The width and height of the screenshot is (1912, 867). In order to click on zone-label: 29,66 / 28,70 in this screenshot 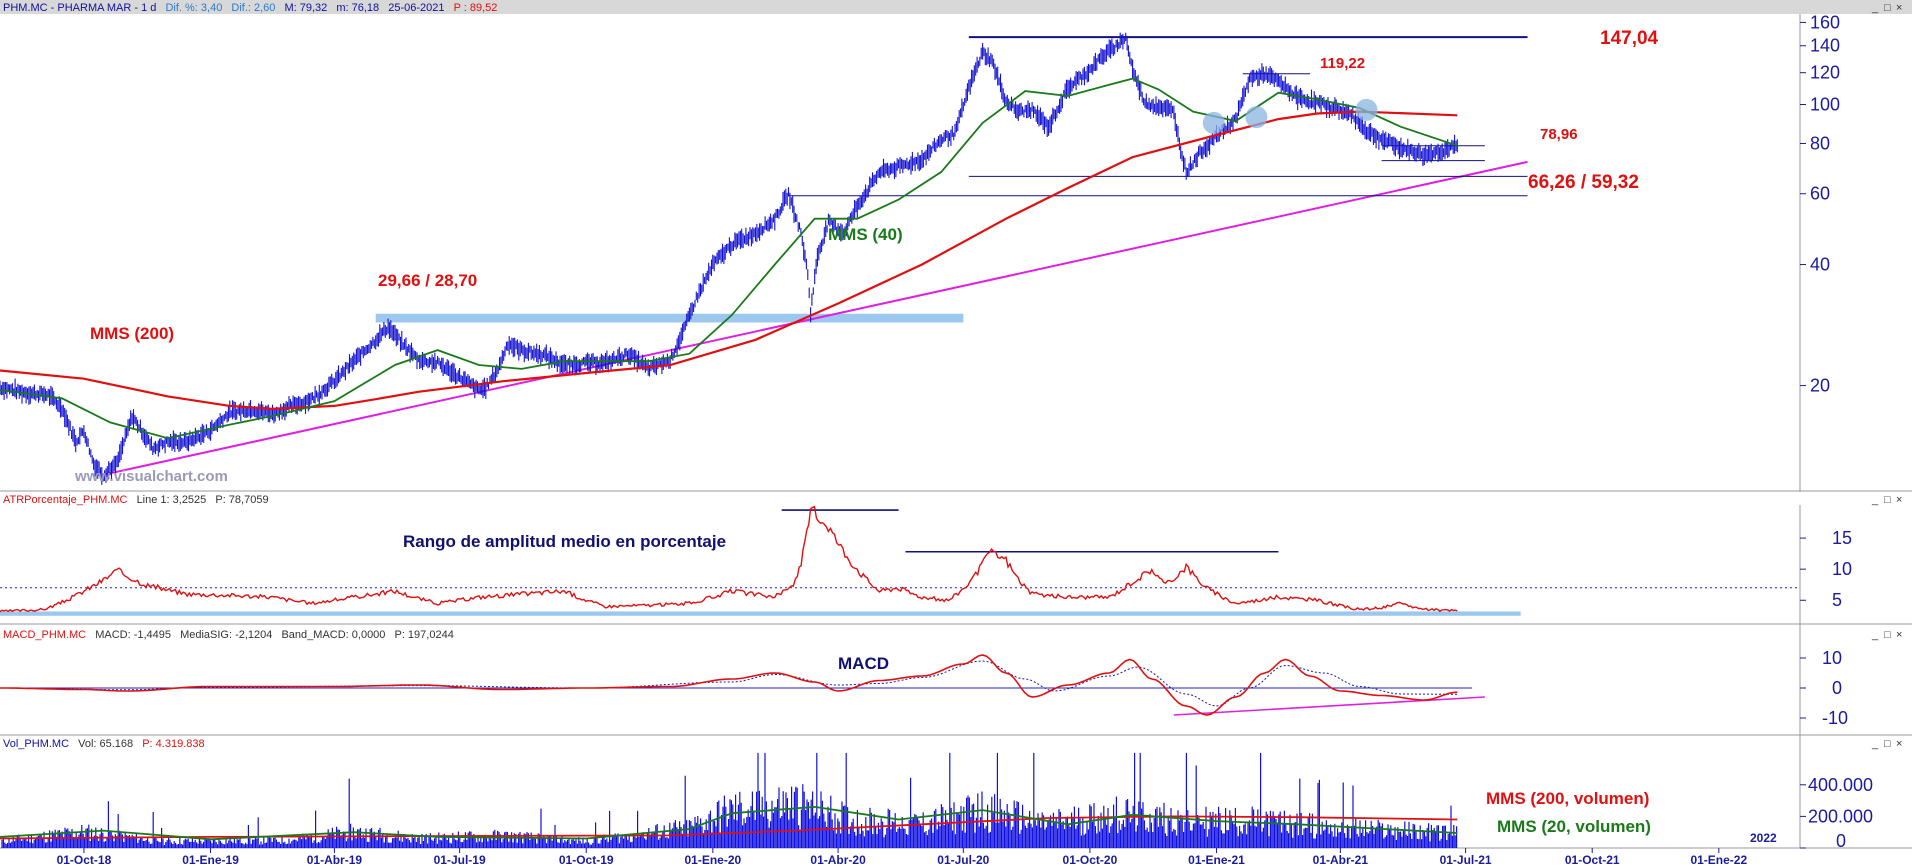, I will do `click(427, 280)`.